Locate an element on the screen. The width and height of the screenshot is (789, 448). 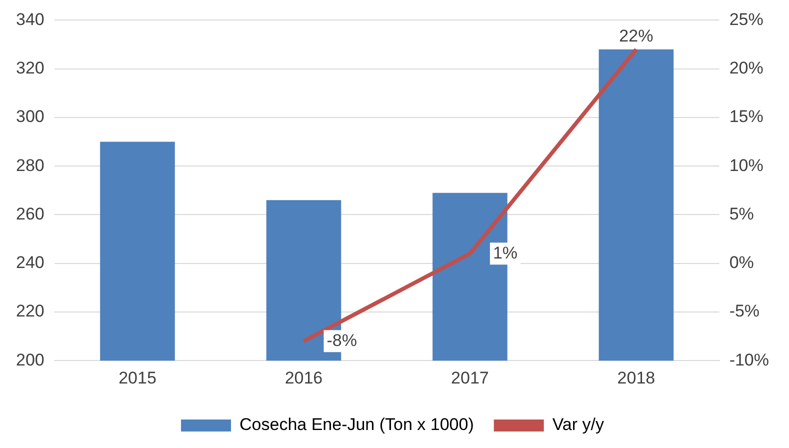
y-tick-label: 200 is located at coordinates (30, 360).